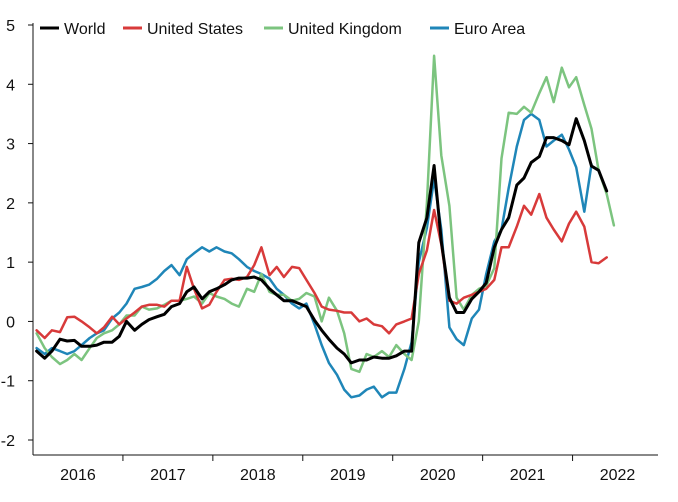  I want to click on y-axis-ticks: -2 -1 0 1 2 3 4 5, so click(17, 234).